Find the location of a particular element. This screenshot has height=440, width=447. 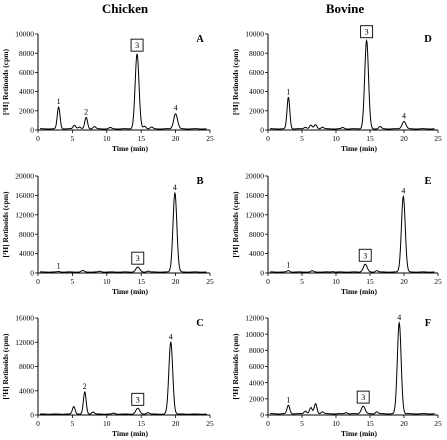

column-title-chicken: Chicken is located at coordinates (125, 8).